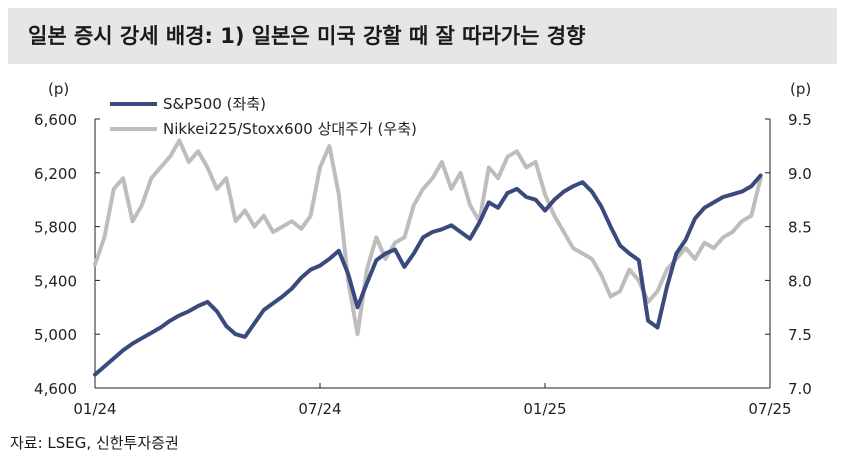 The height and width of the screenshot is (471, 845). Describe the element at coordinates (94, 443) in the screenshot. I see `source-note: 자료: LSEG, 신한투자증권` at that location.